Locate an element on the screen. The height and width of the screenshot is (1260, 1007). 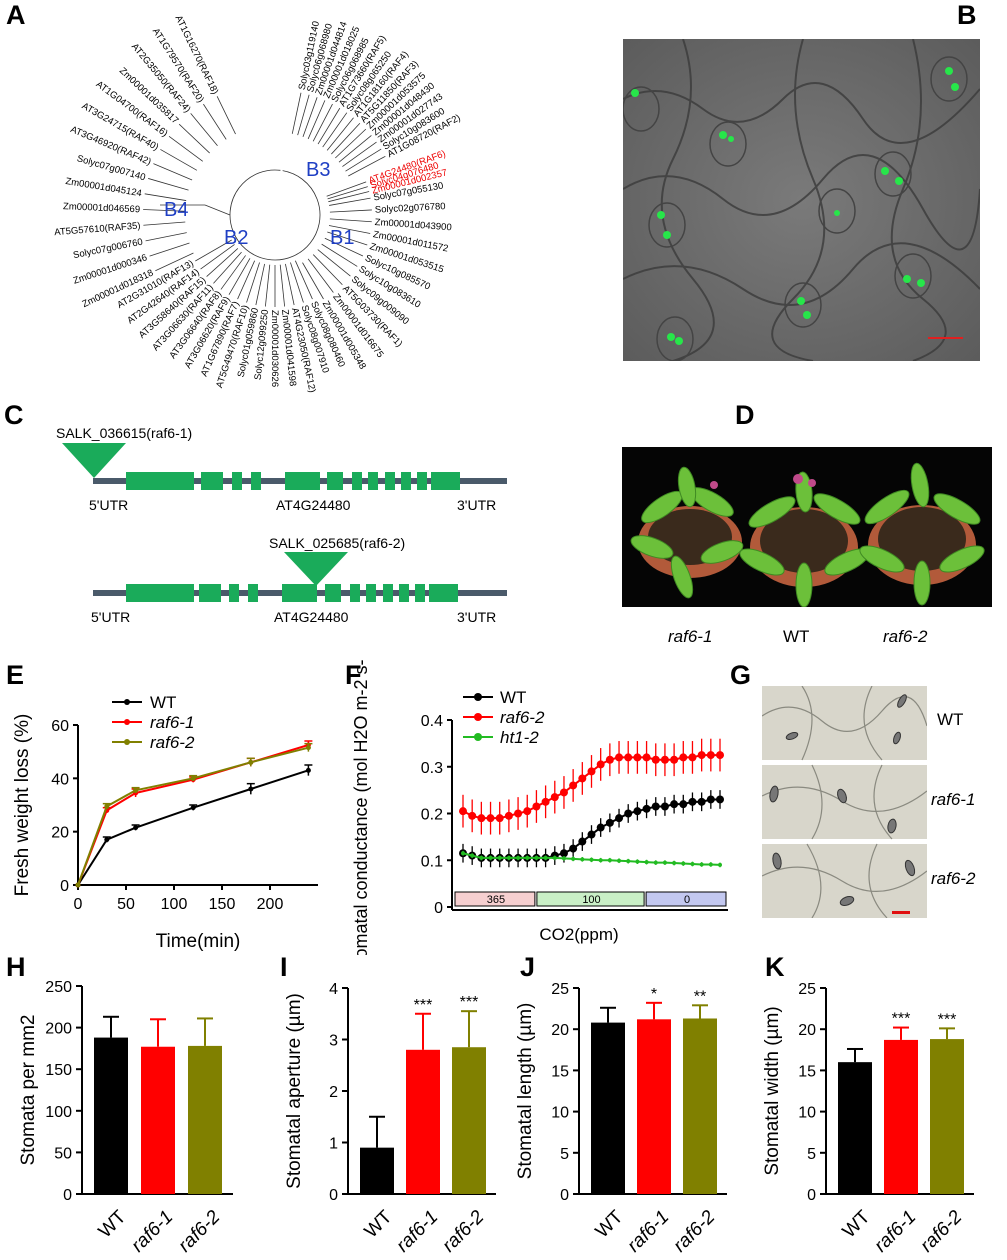
y-axis-label: Stomatal aperture (µm) is located at coordinates (294, 1091).